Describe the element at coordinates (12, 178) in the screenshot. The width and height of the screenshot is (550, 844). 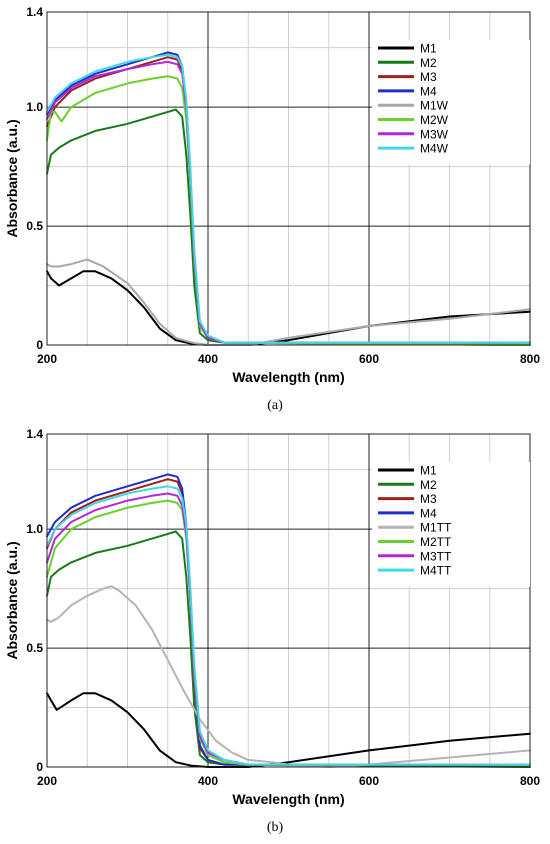
I see `chart-a-y-axis-label: Absorbance (a.u.)` at that location.